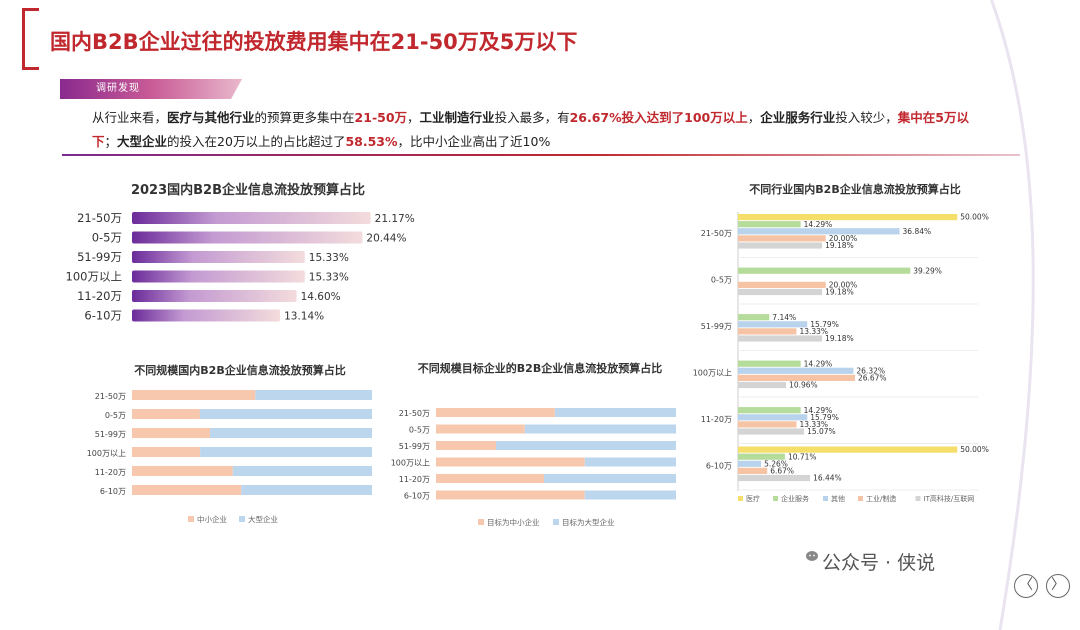  What do you see at coordinates (712, 373) in the screenshot?
I see `industry-category-label: 100万以上` at bounding box center [712, 373].